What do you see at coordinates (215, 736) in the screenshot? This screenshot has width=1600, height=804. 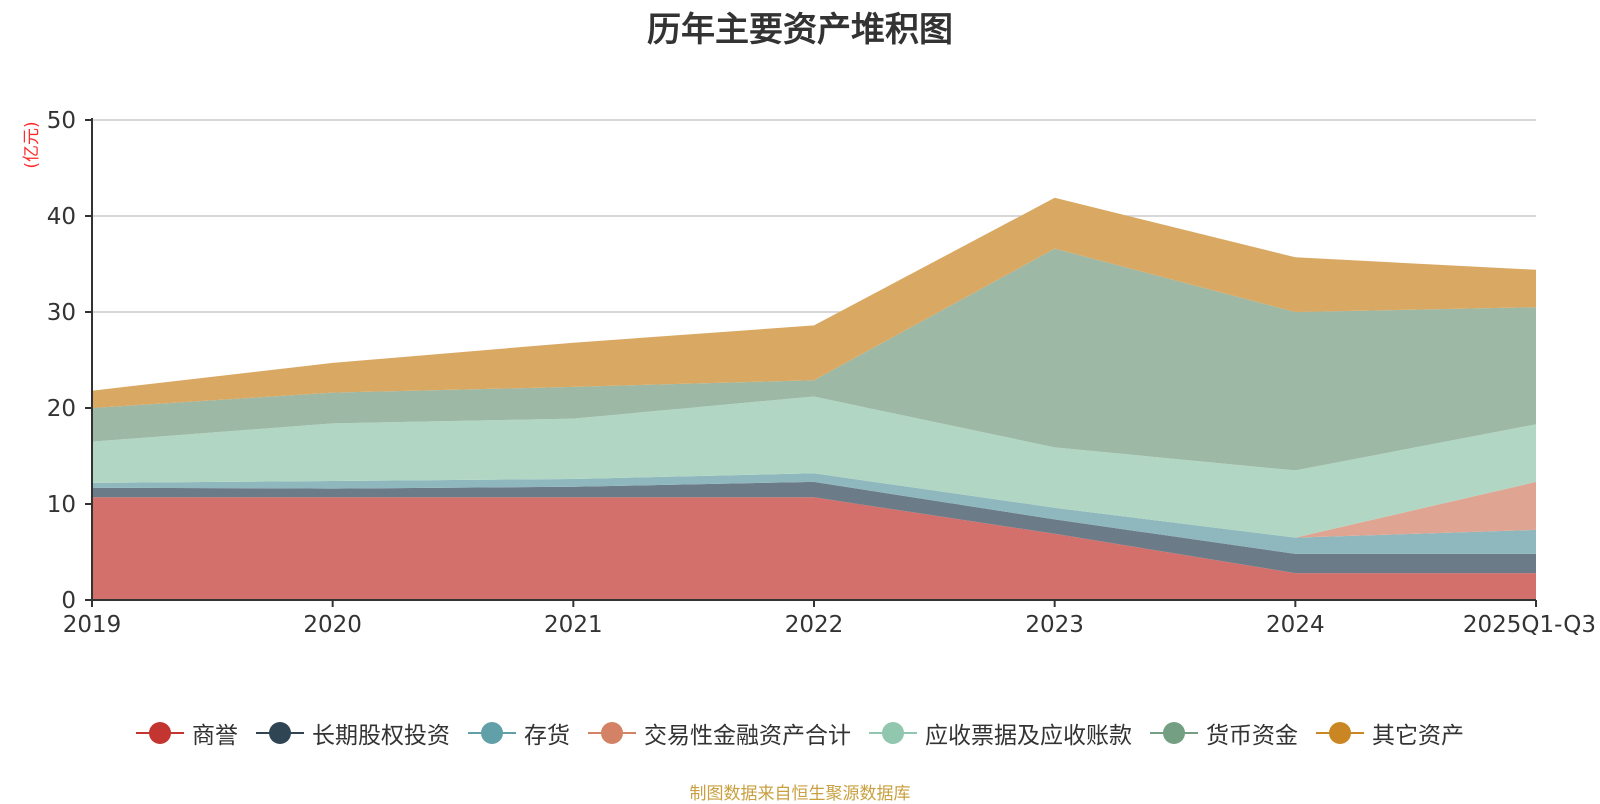 I see `legend-label: 商誉` at bounding box center [215, 736].